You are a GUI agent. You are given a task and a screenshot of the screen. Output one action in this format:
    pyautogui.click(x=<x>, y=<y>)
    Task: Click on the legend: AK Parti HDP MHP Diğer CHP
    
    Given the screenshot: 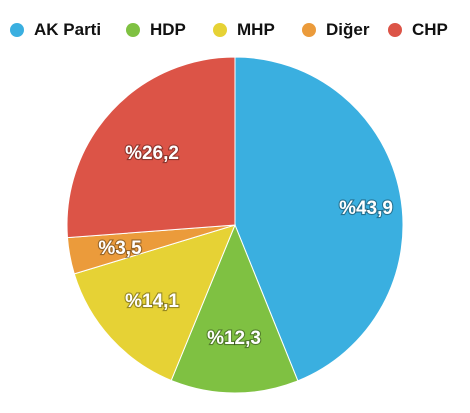 What is the action you would take?
    pyautogui.click(x=235, y=30)
    